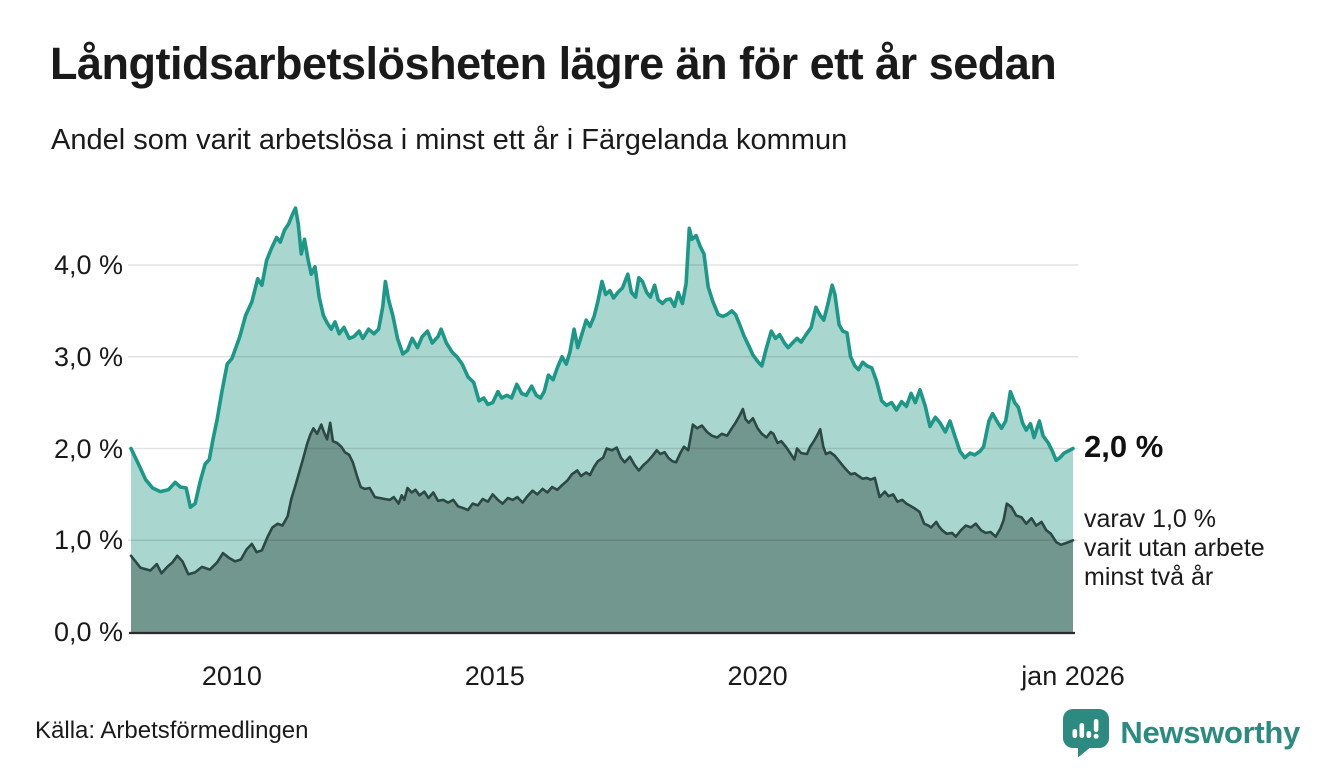 The height and width of the screenshot is (780, 1340). I want to click on y-tick-label: 2,0 %, so click(88, 448).